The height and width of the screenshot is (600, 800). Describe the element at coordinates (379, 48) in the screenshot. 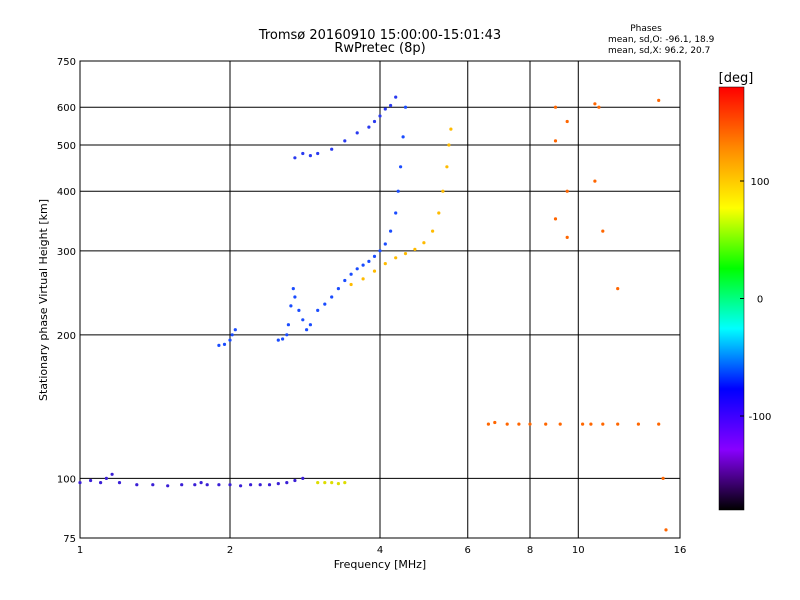

I see `chart-subtitle: RwPretec (8p)` at that location.